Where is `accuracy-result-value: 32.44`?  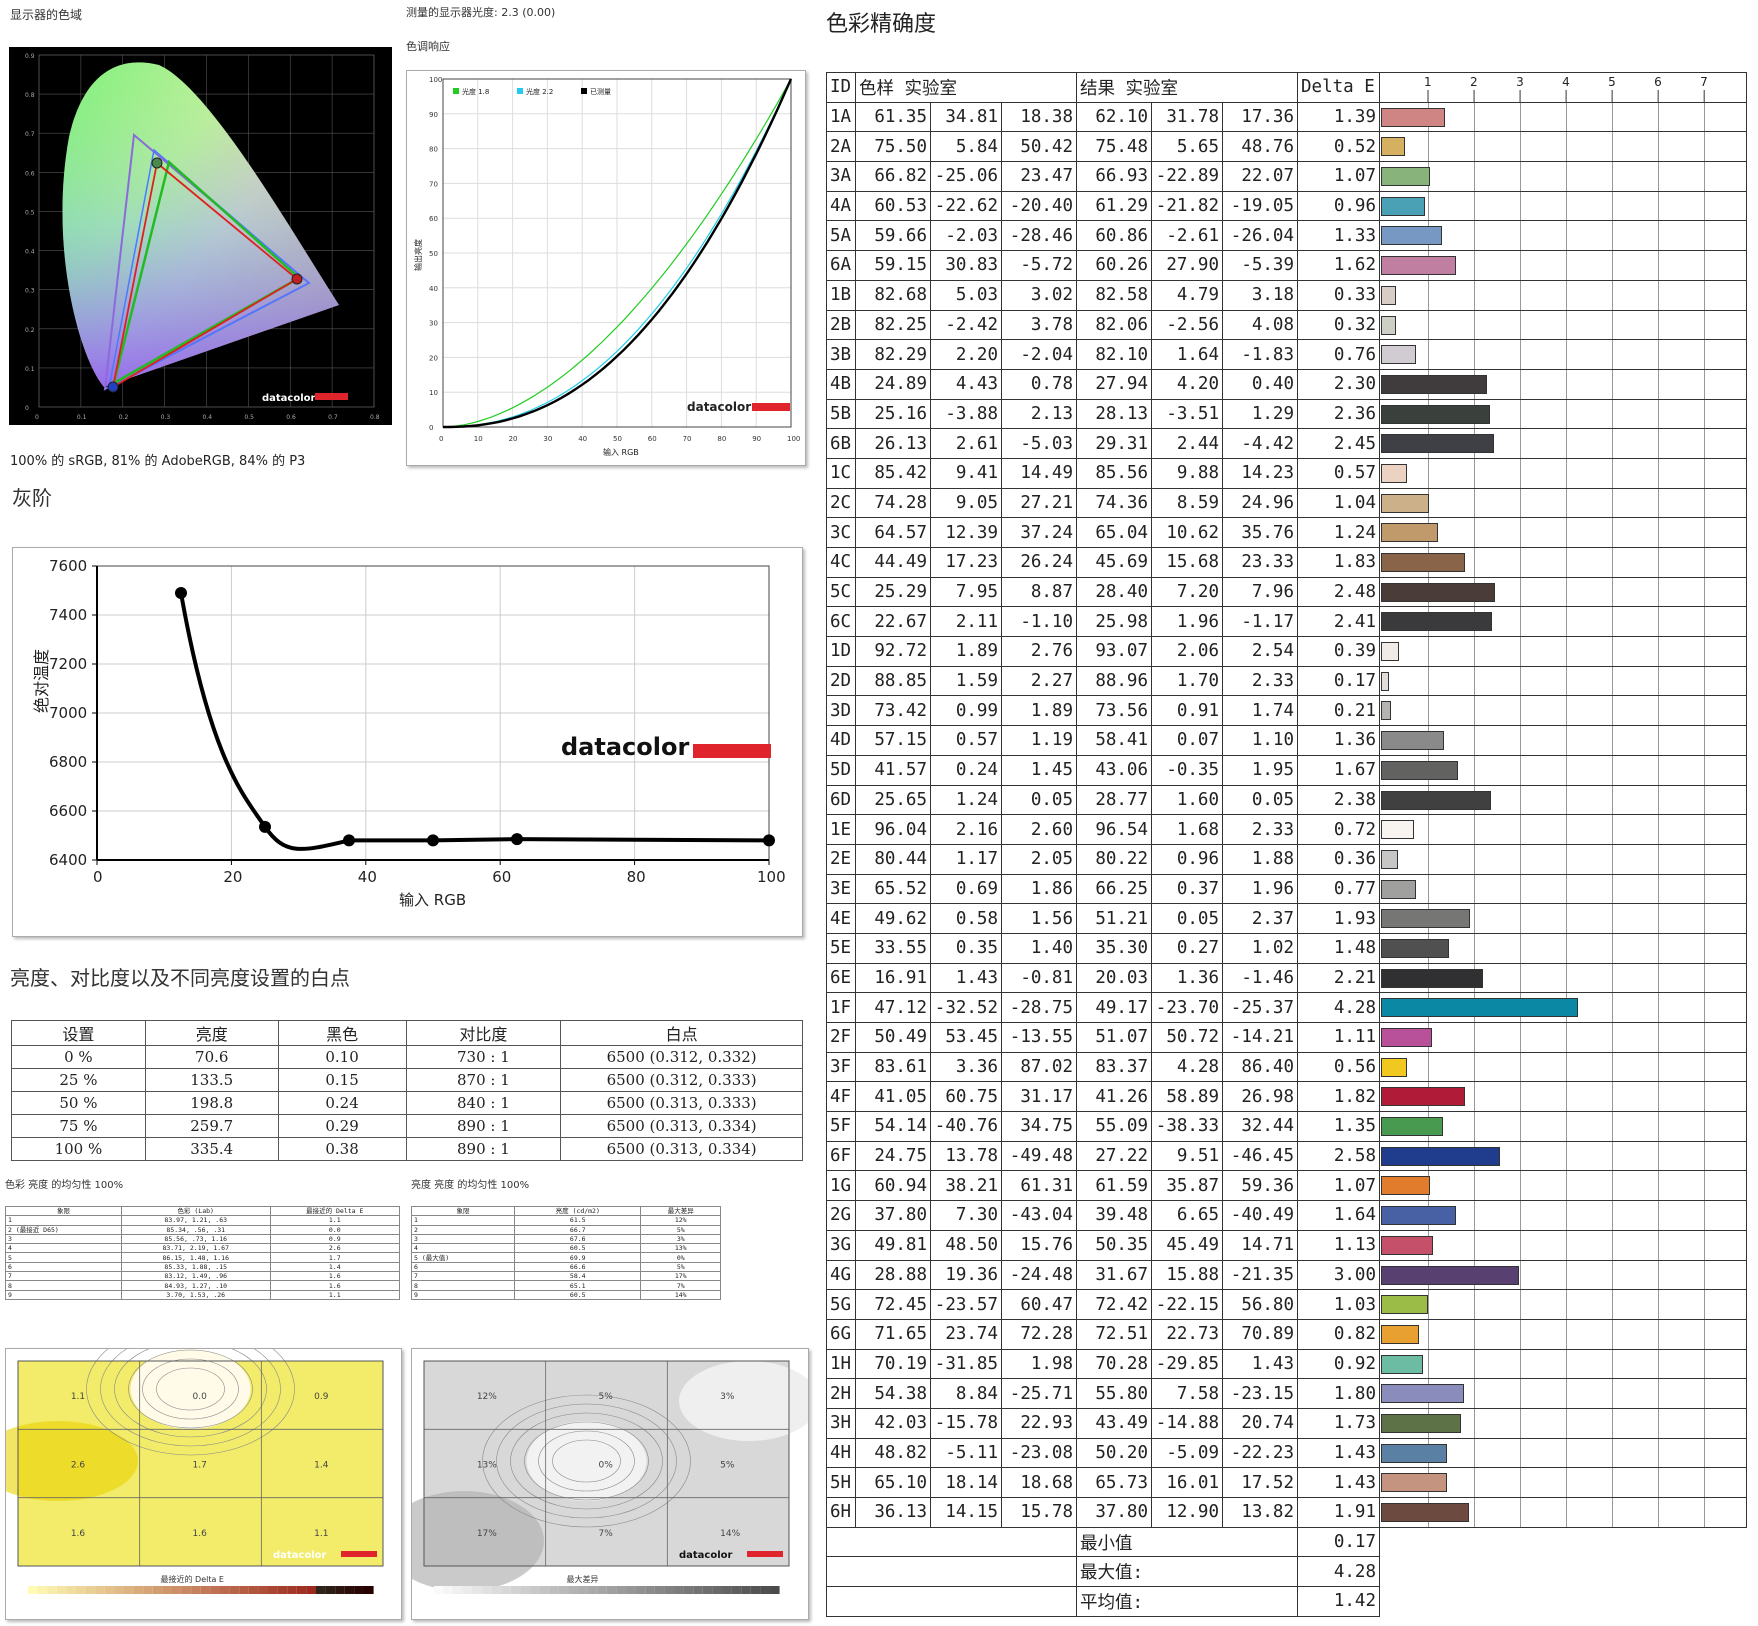 accuracy-result-value: 32.44 is located at coordinates (1260, 1126).